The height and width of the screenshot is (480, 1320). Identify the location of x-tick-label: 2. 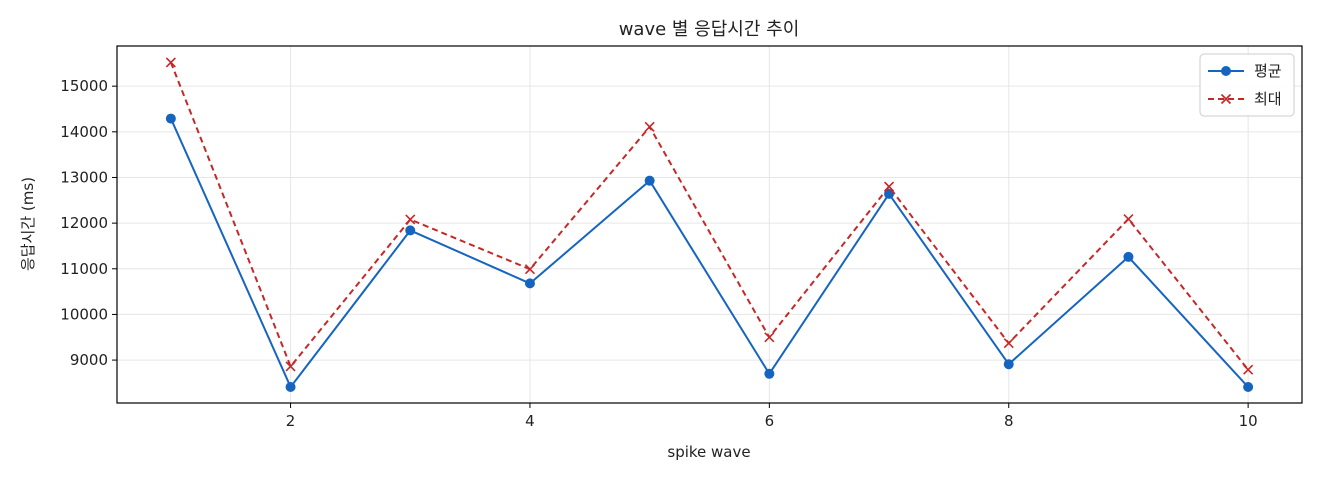
(291, 421).